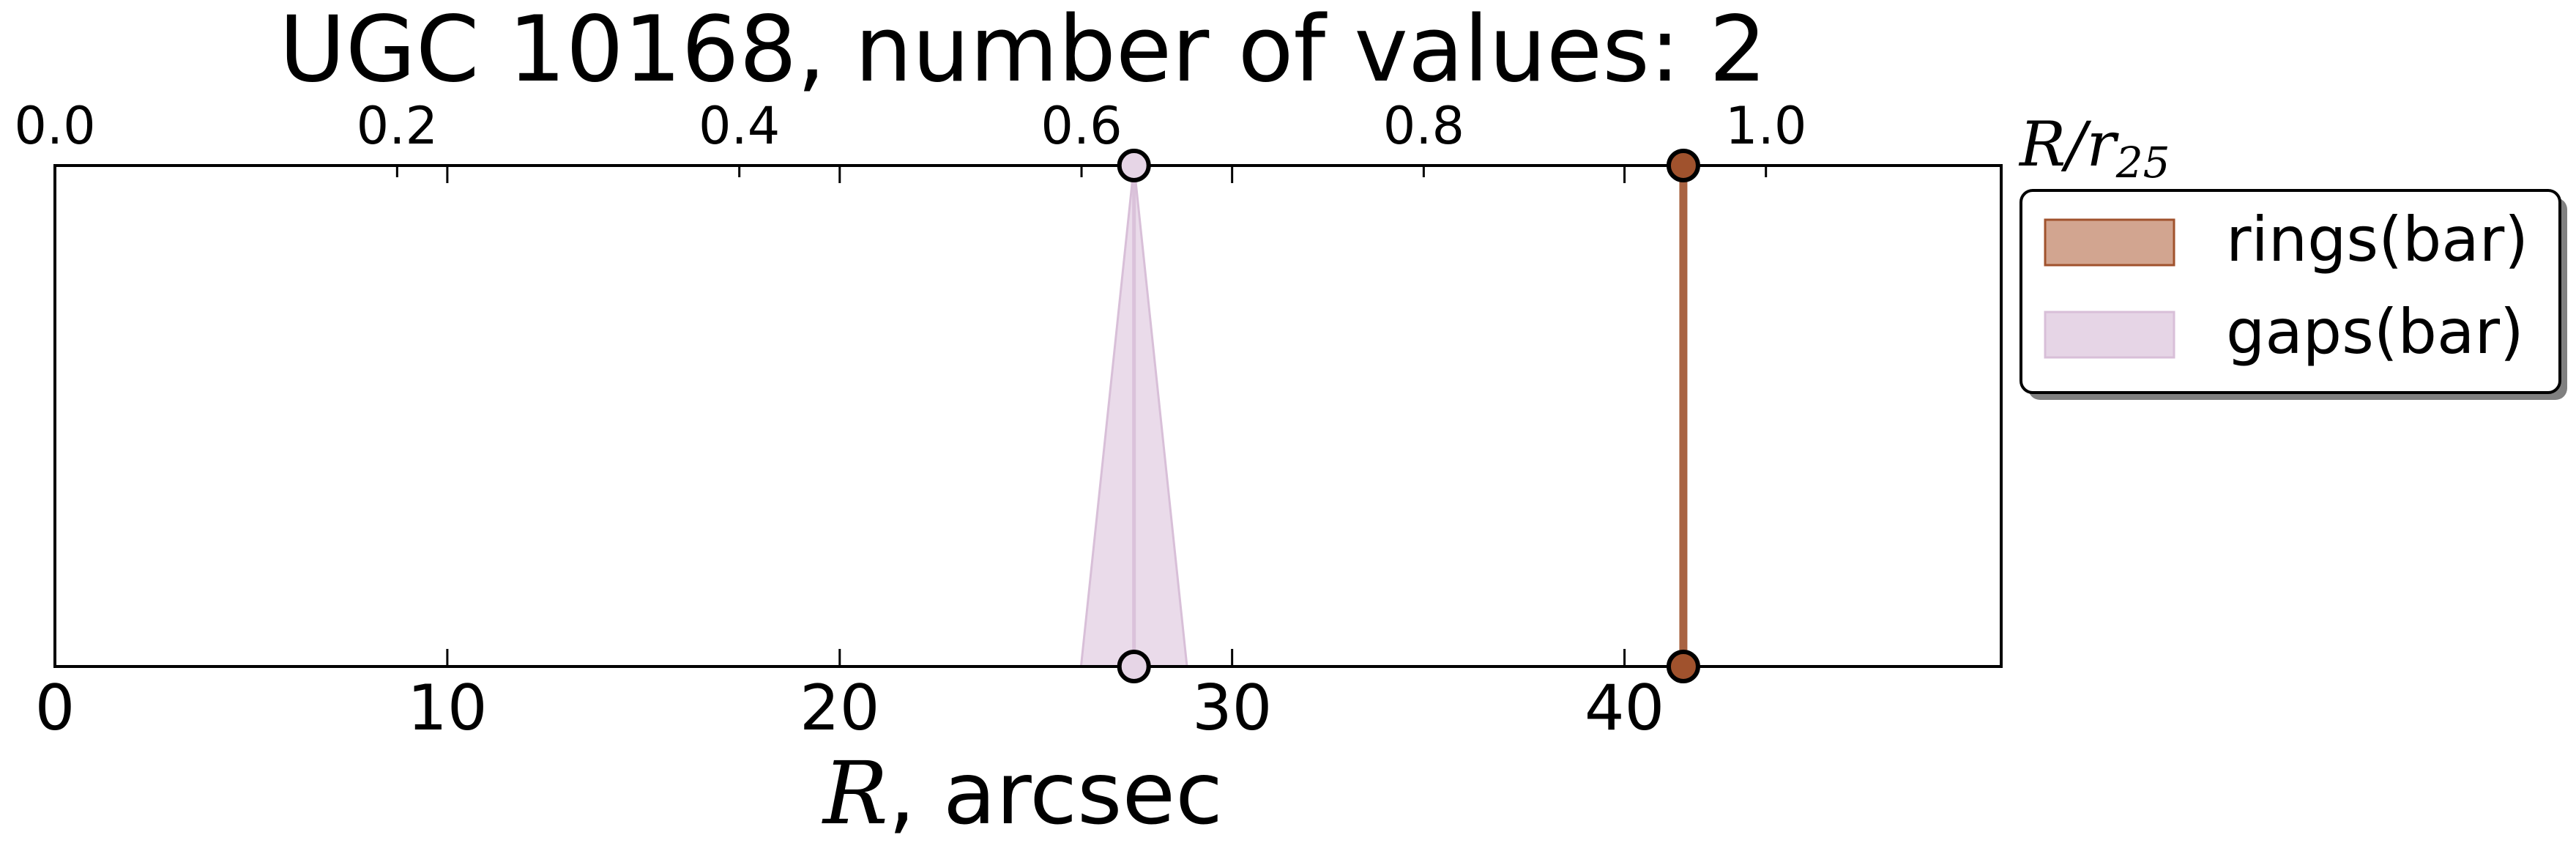 The height and width of the screenshot is (854, 2576). Describe the element at coordinates (2375, 332) in the screenshot. I see `legend-label-1: gaps(bar)` at that location.